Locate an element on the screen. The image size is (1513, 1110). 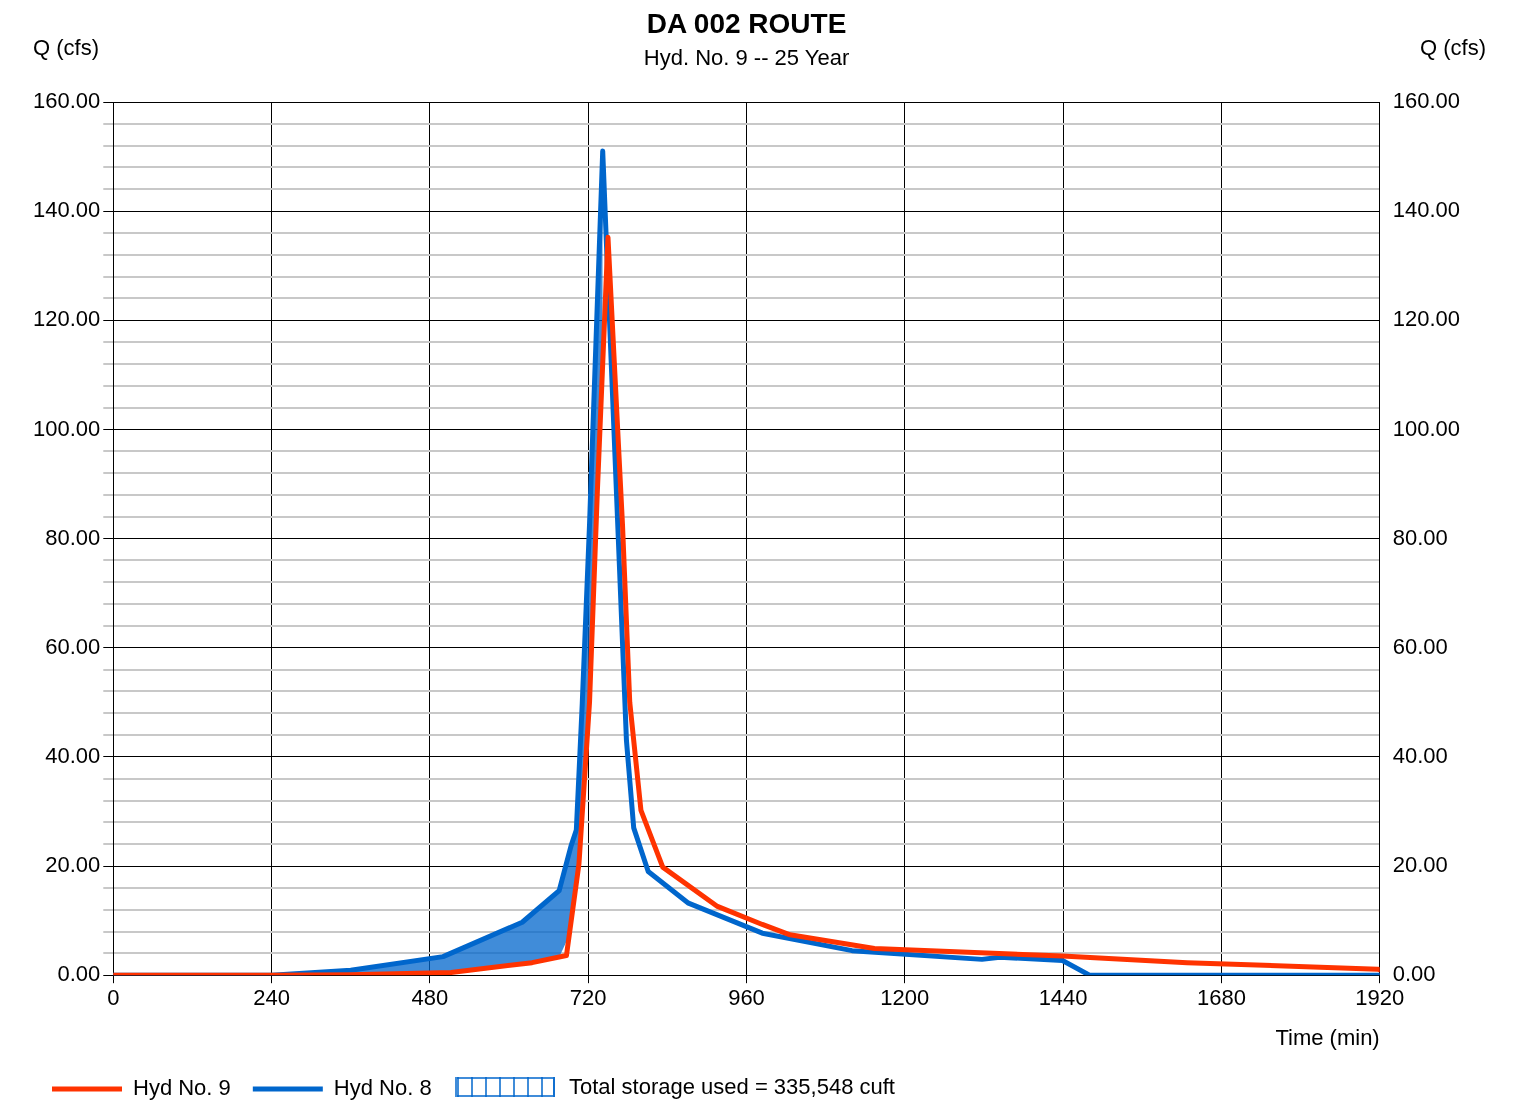
x-tick-label: 480 is located at coordinates (430, 998).